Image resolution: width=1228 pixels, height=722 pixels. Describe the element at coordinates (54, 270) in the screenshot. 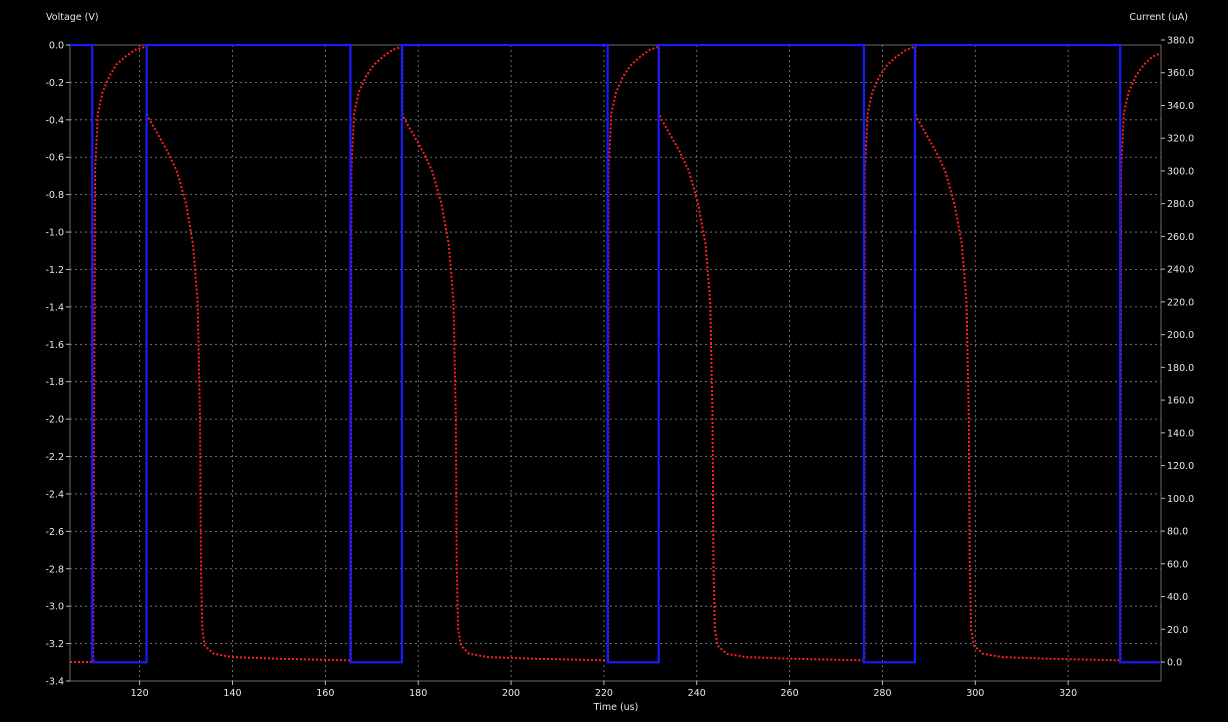

I see `y-left-tick-label: -1.2` at that location.